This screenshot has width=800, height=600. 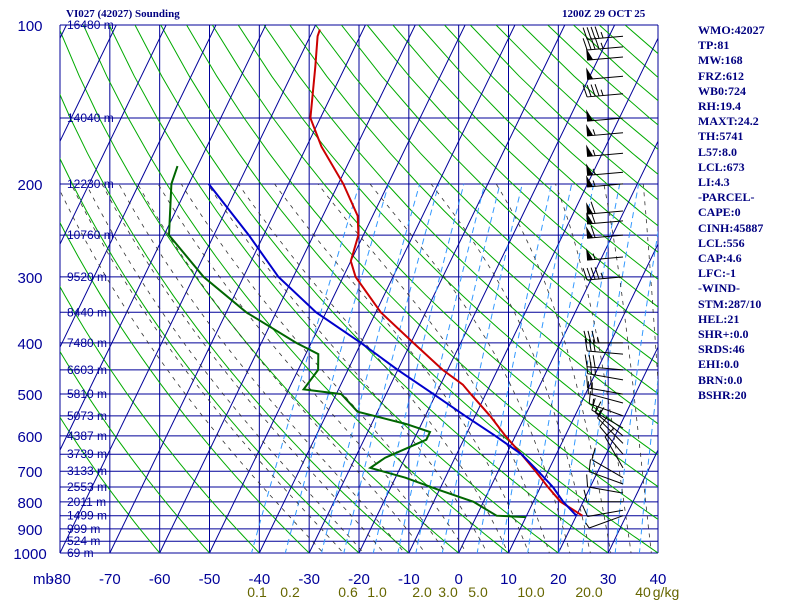 I want to click on x-tick-label: -60, so click(x=160, y=579).